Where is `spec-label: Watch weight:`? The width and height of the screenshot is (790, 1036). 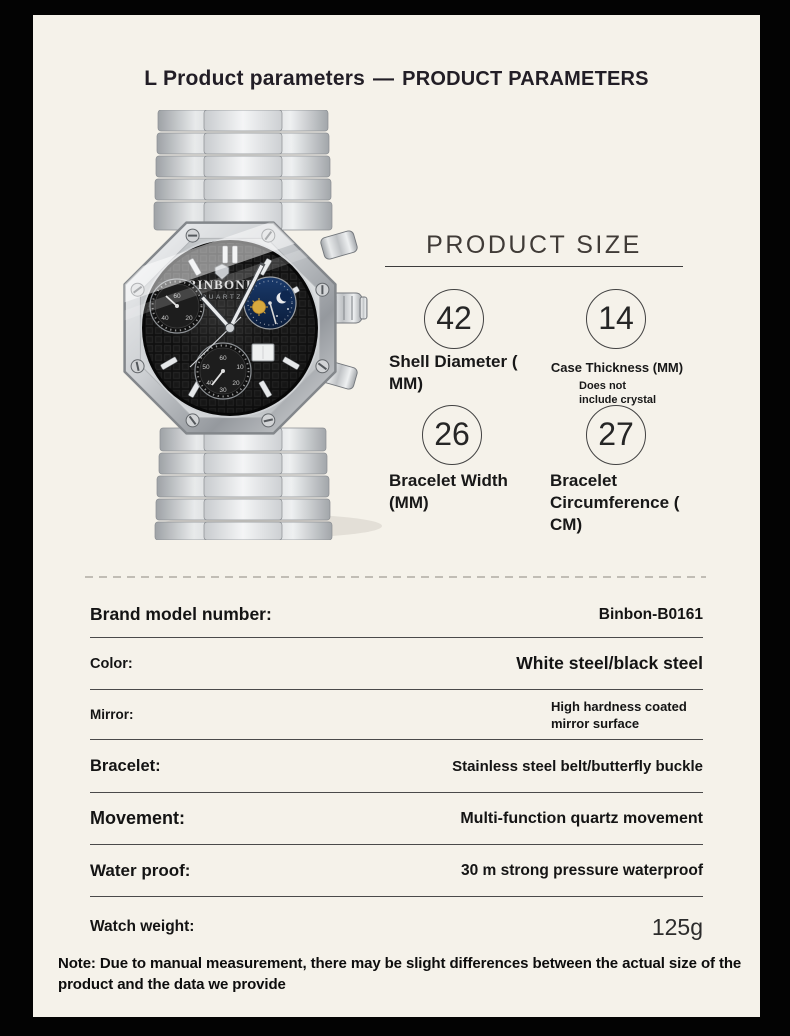
spec-label: Watch weight: is located at coordinates (142, 926).